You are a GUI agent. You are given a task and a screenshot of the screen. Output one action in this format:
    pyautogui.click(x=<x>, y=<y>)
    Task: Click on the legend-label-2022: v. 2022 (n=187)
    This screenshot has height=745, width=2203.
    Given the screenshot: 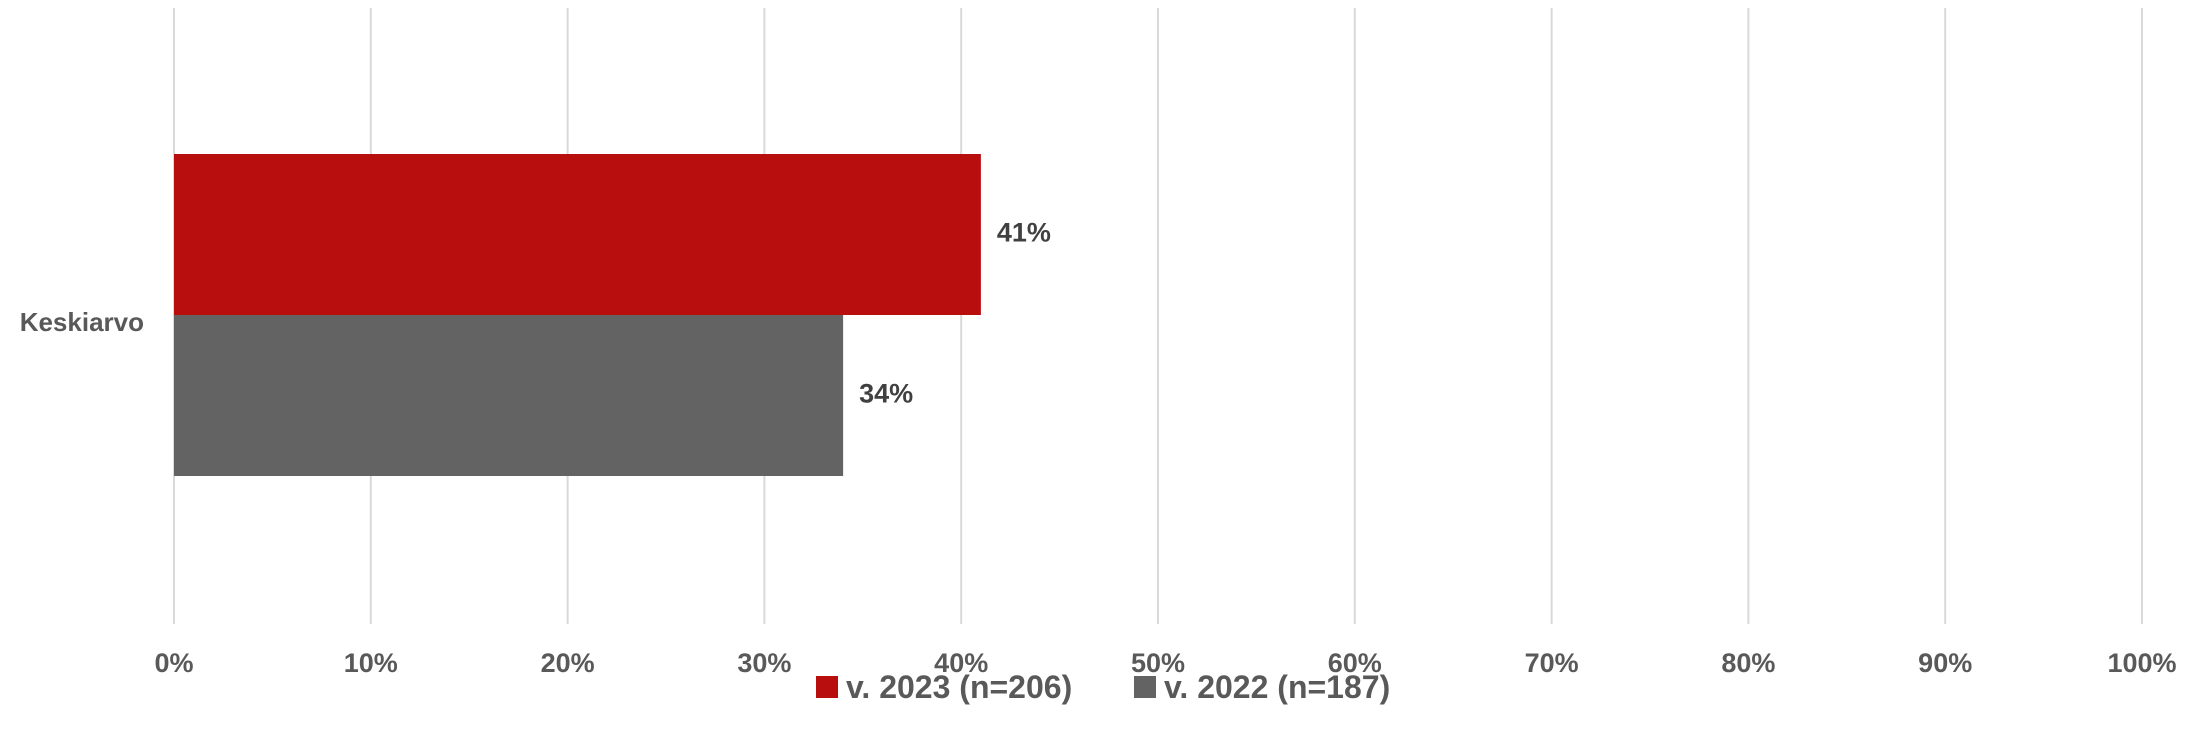 What is the action you would take?
    pyautogui.click(x=1277, y=687)
    